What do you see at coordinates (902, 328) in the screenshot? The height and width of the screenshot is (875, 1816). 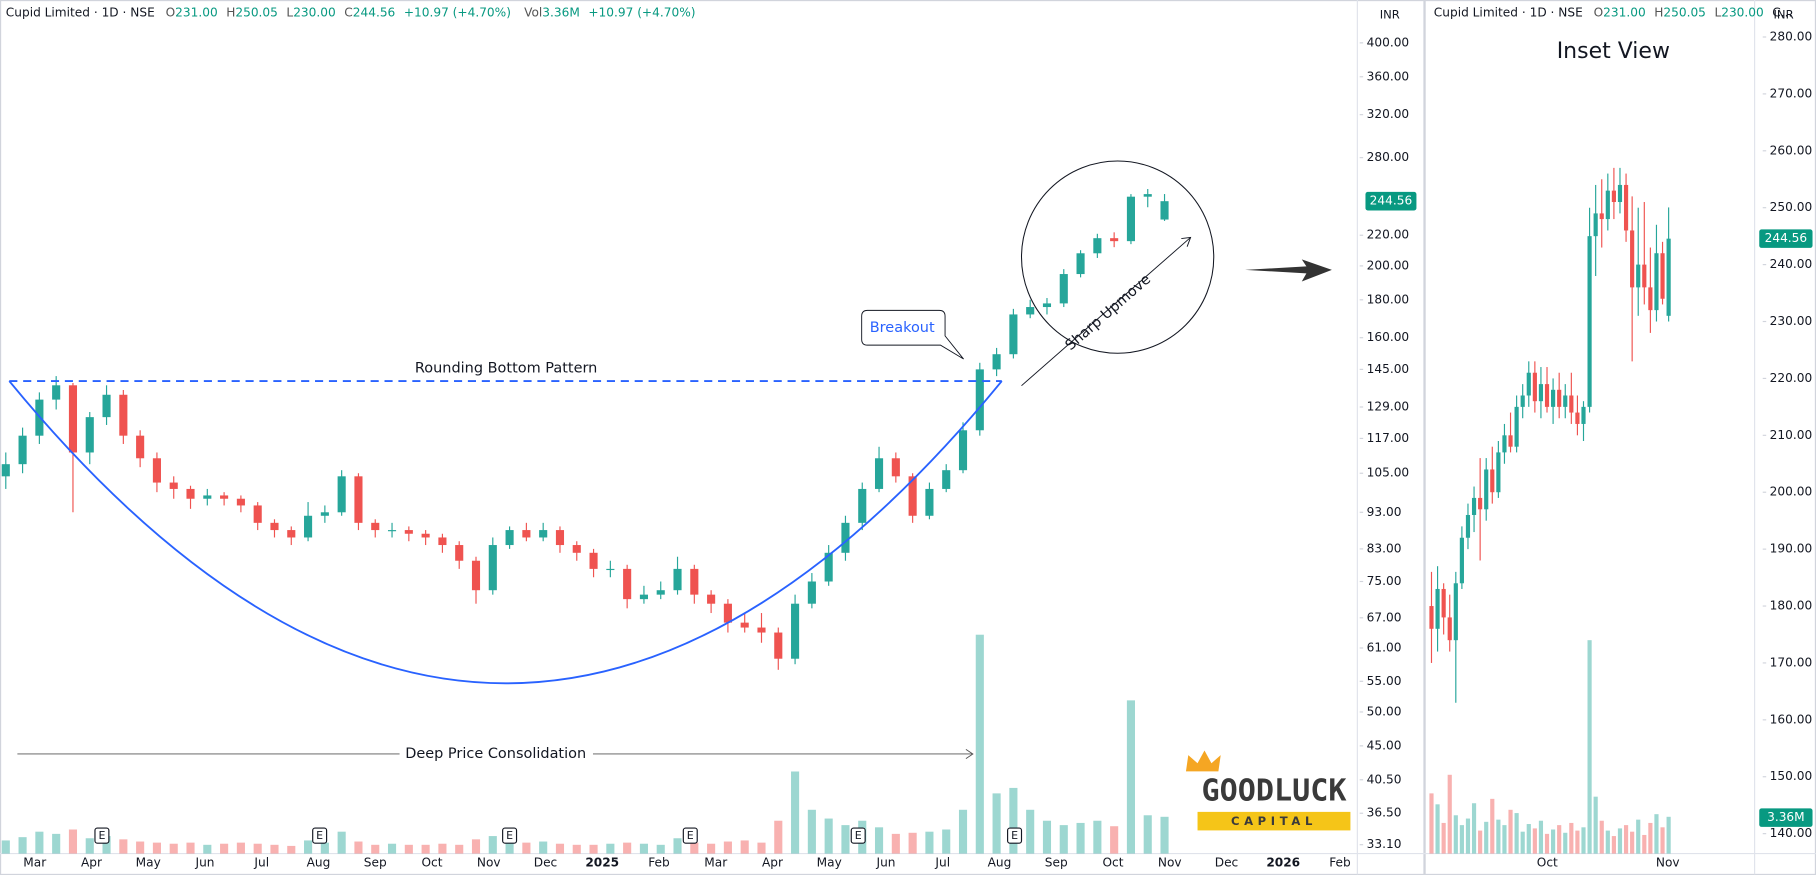 I see `breakout-label: Breakout` at bounding box center [902, 328].